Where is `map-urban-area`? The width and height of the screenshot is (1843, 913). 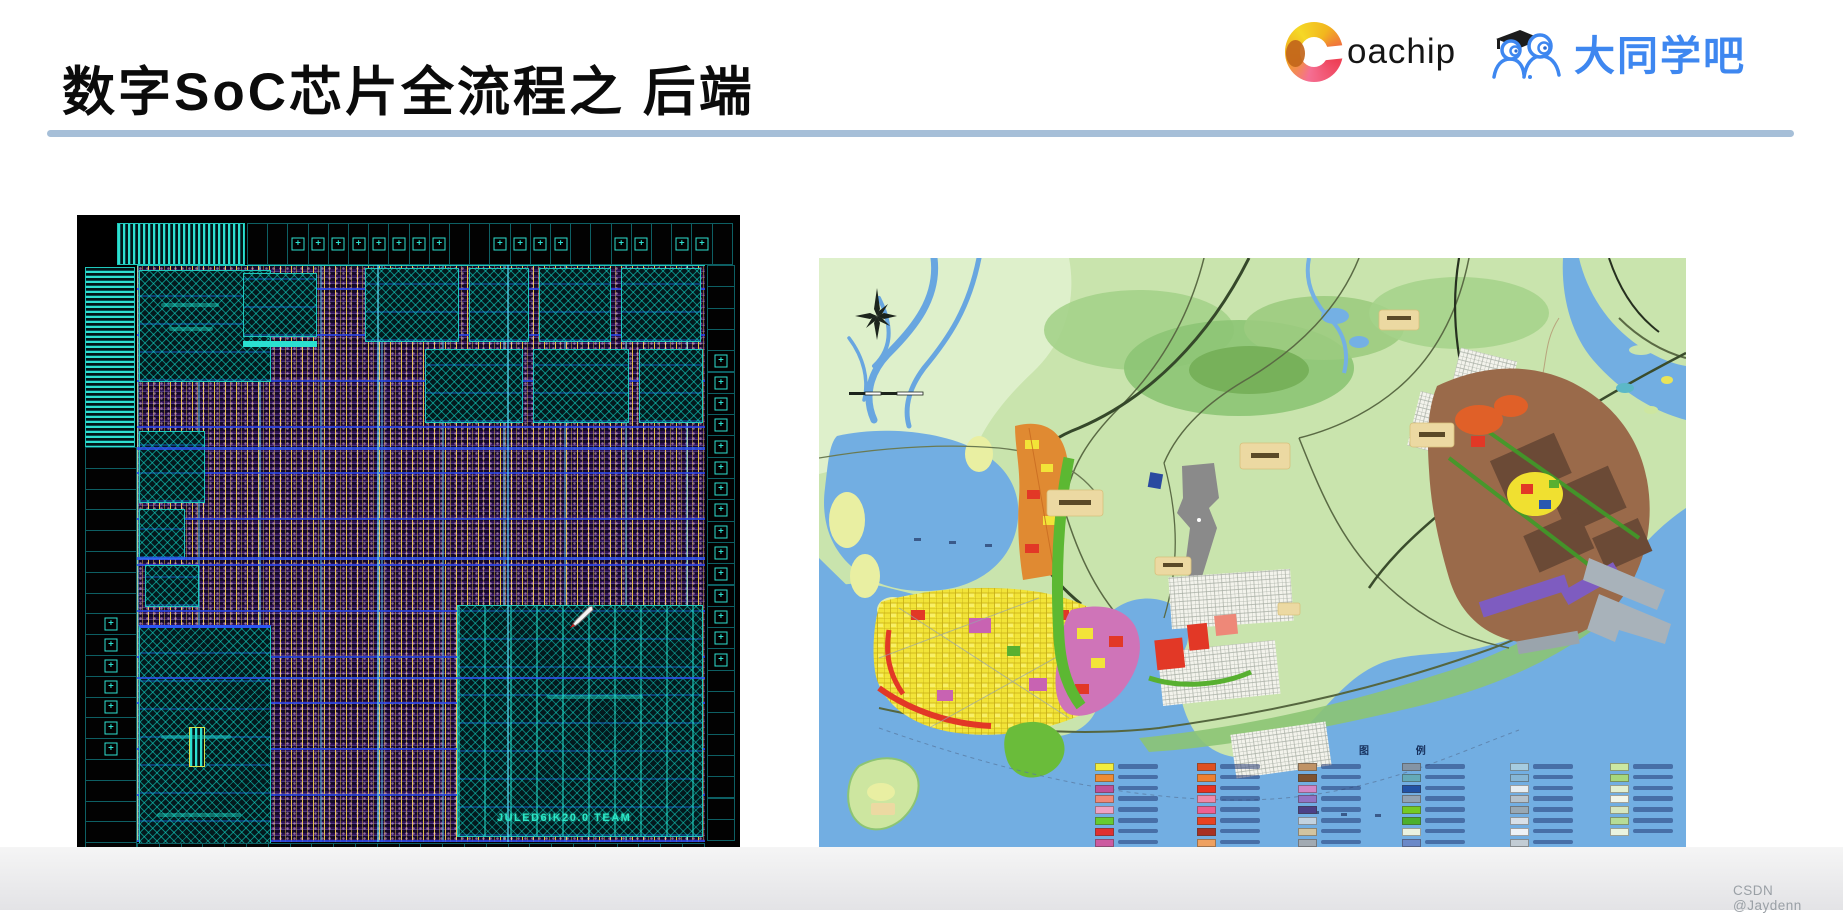
map-urban-area is located at coordinates (1063, 600).